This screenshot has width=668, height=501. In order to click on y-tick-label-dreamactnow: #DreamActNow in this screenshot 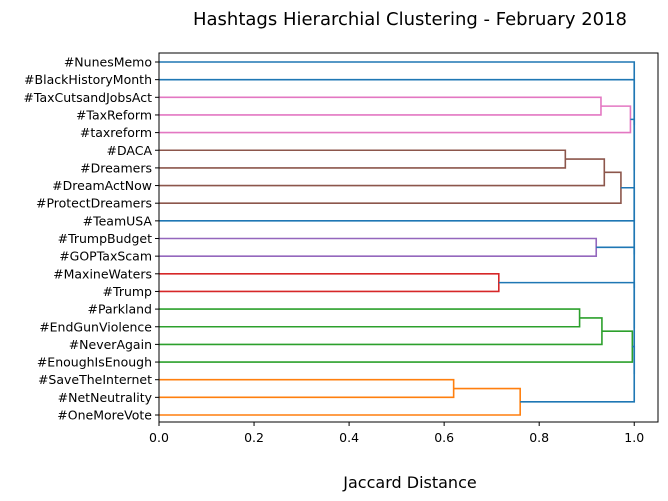, I will do `click(102, 185)`.